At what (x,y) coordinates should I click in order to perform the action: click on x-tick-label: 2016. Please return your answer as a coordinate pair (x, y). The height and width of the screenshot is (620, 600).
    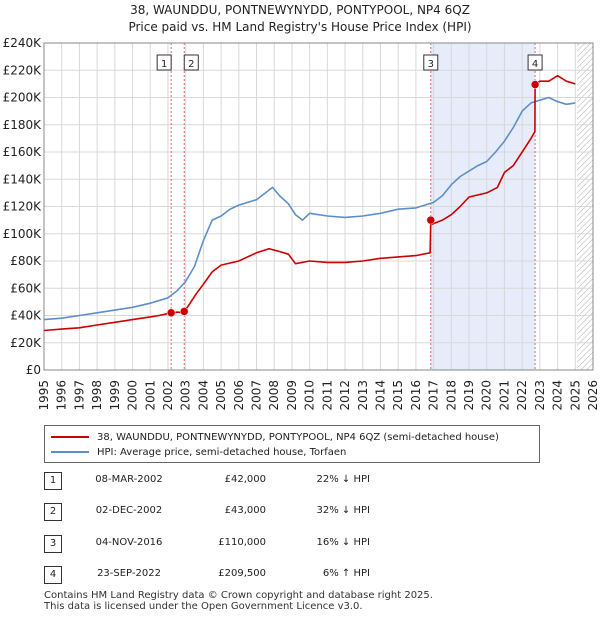
    Looking at the image, I should click on (416, 395).